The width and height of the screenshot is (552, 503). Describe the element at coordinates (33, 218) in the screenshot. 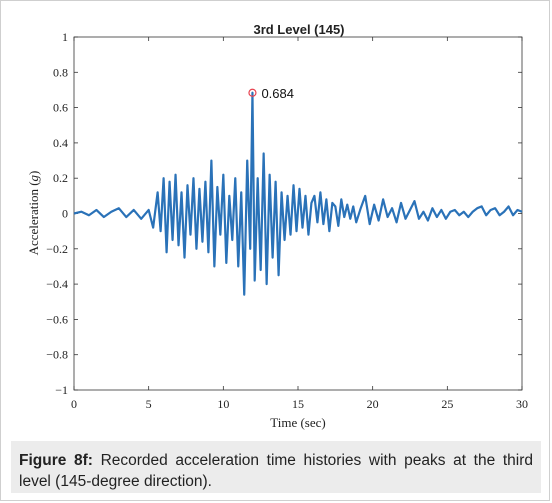

I see `y-axis-label-text: Acceleration (` at that location.